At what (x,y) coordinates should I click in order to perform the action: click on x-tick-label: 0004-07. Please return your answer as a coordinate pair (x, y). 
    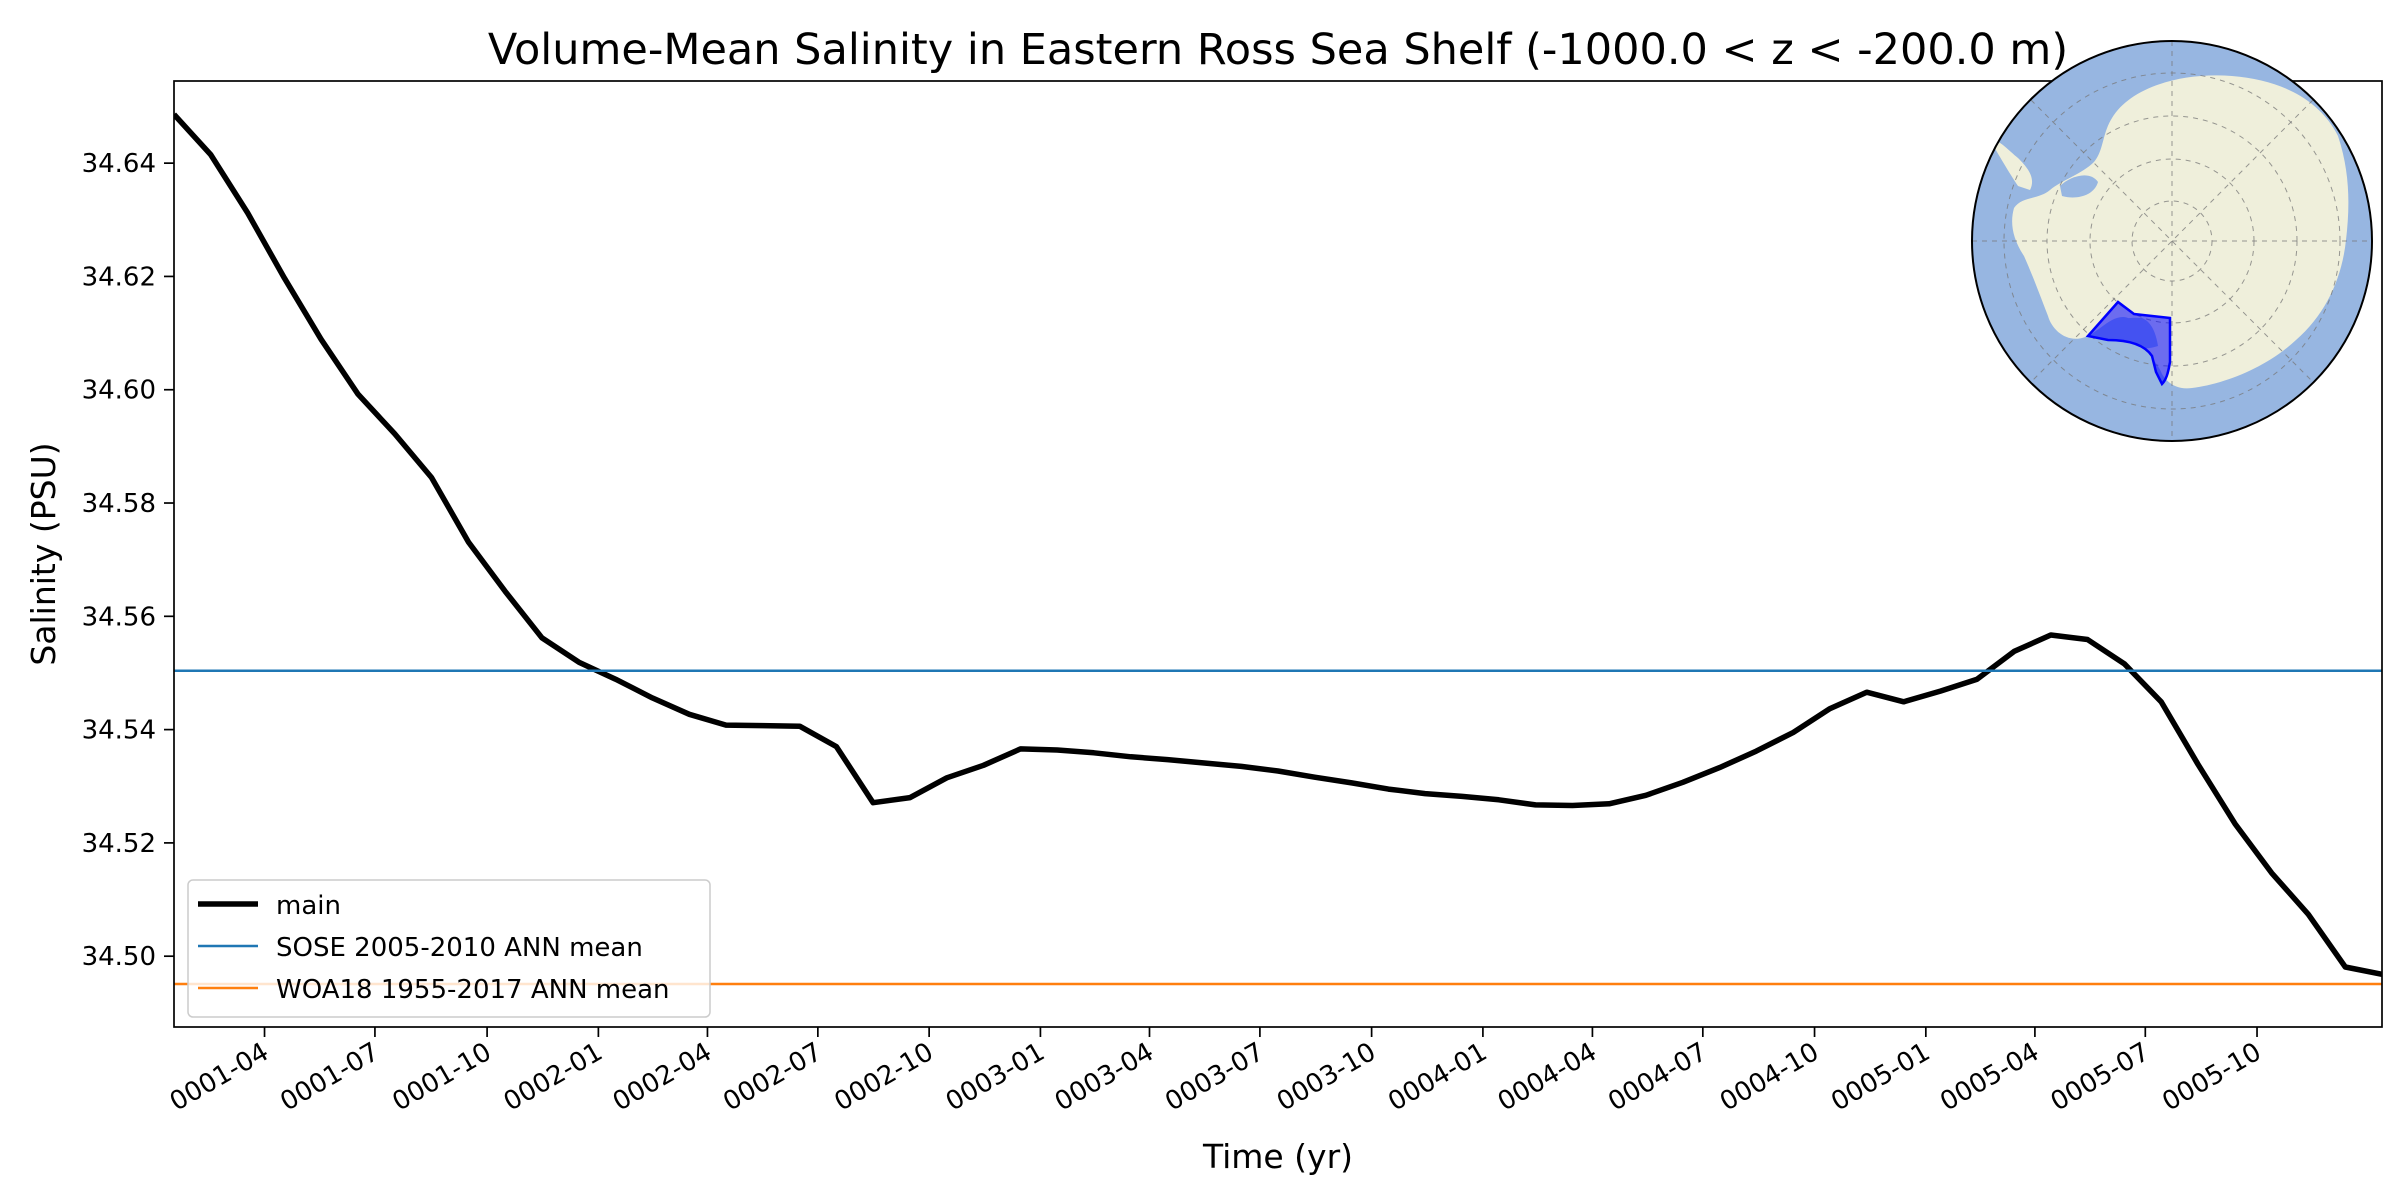
    Looking at the image, I should click on (1657, 1077).